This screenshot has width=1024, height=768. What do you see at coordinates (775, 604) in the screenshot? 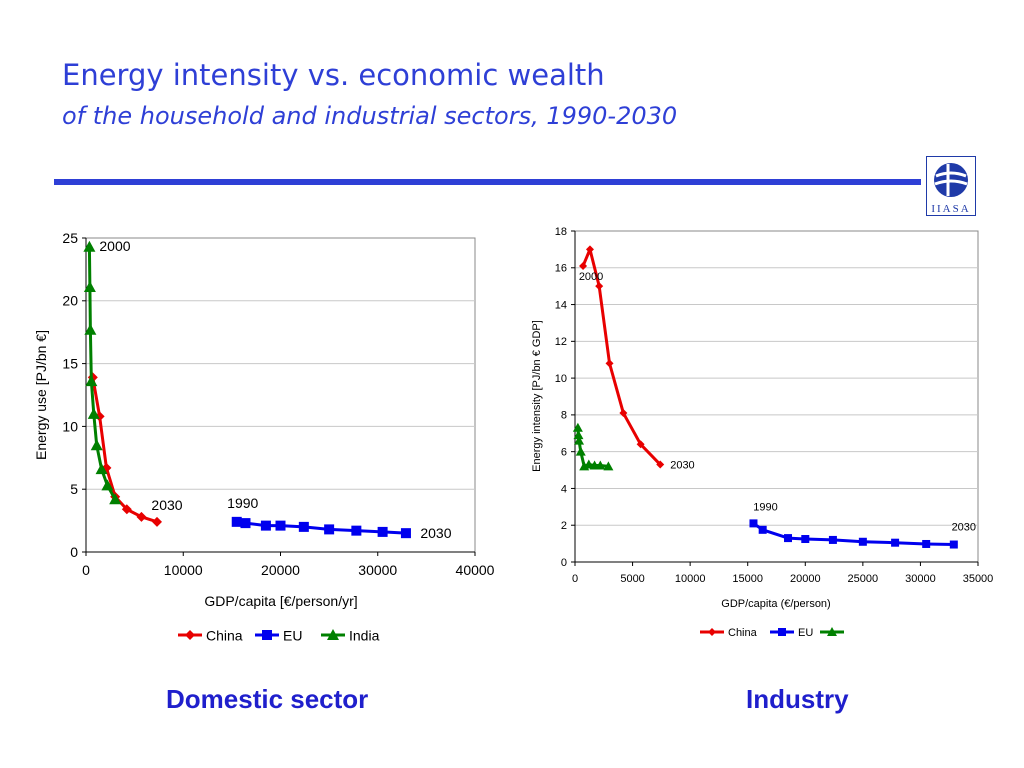
I see `x-axis-label: GDP/capita (€/person)` at bounding box center [775, 604].